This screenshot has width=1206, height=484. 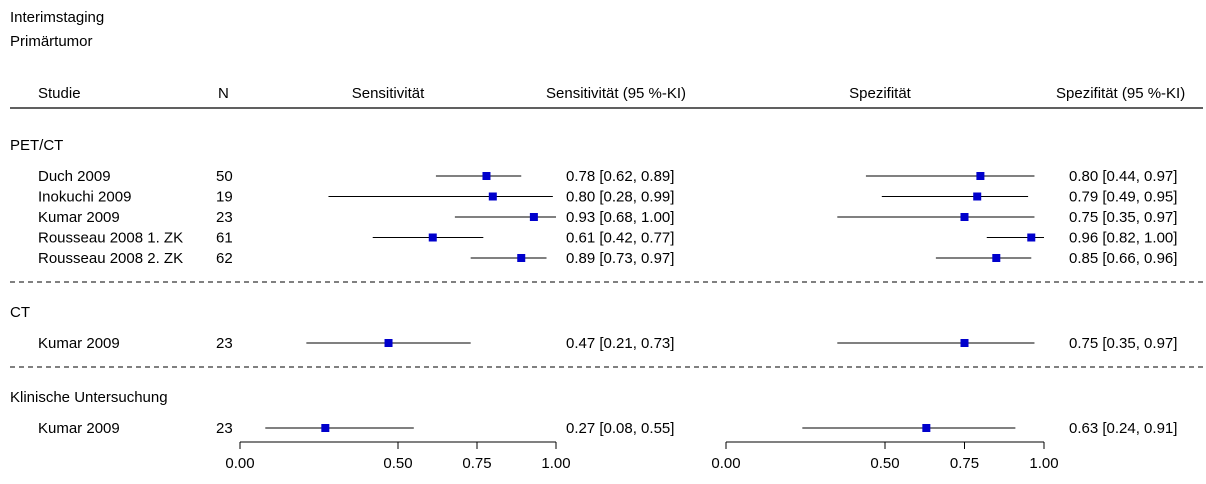 What do you see at coordinates (224, 258) in the screenshot?
I see `study-n: 62` at bounding box center [224, 258].